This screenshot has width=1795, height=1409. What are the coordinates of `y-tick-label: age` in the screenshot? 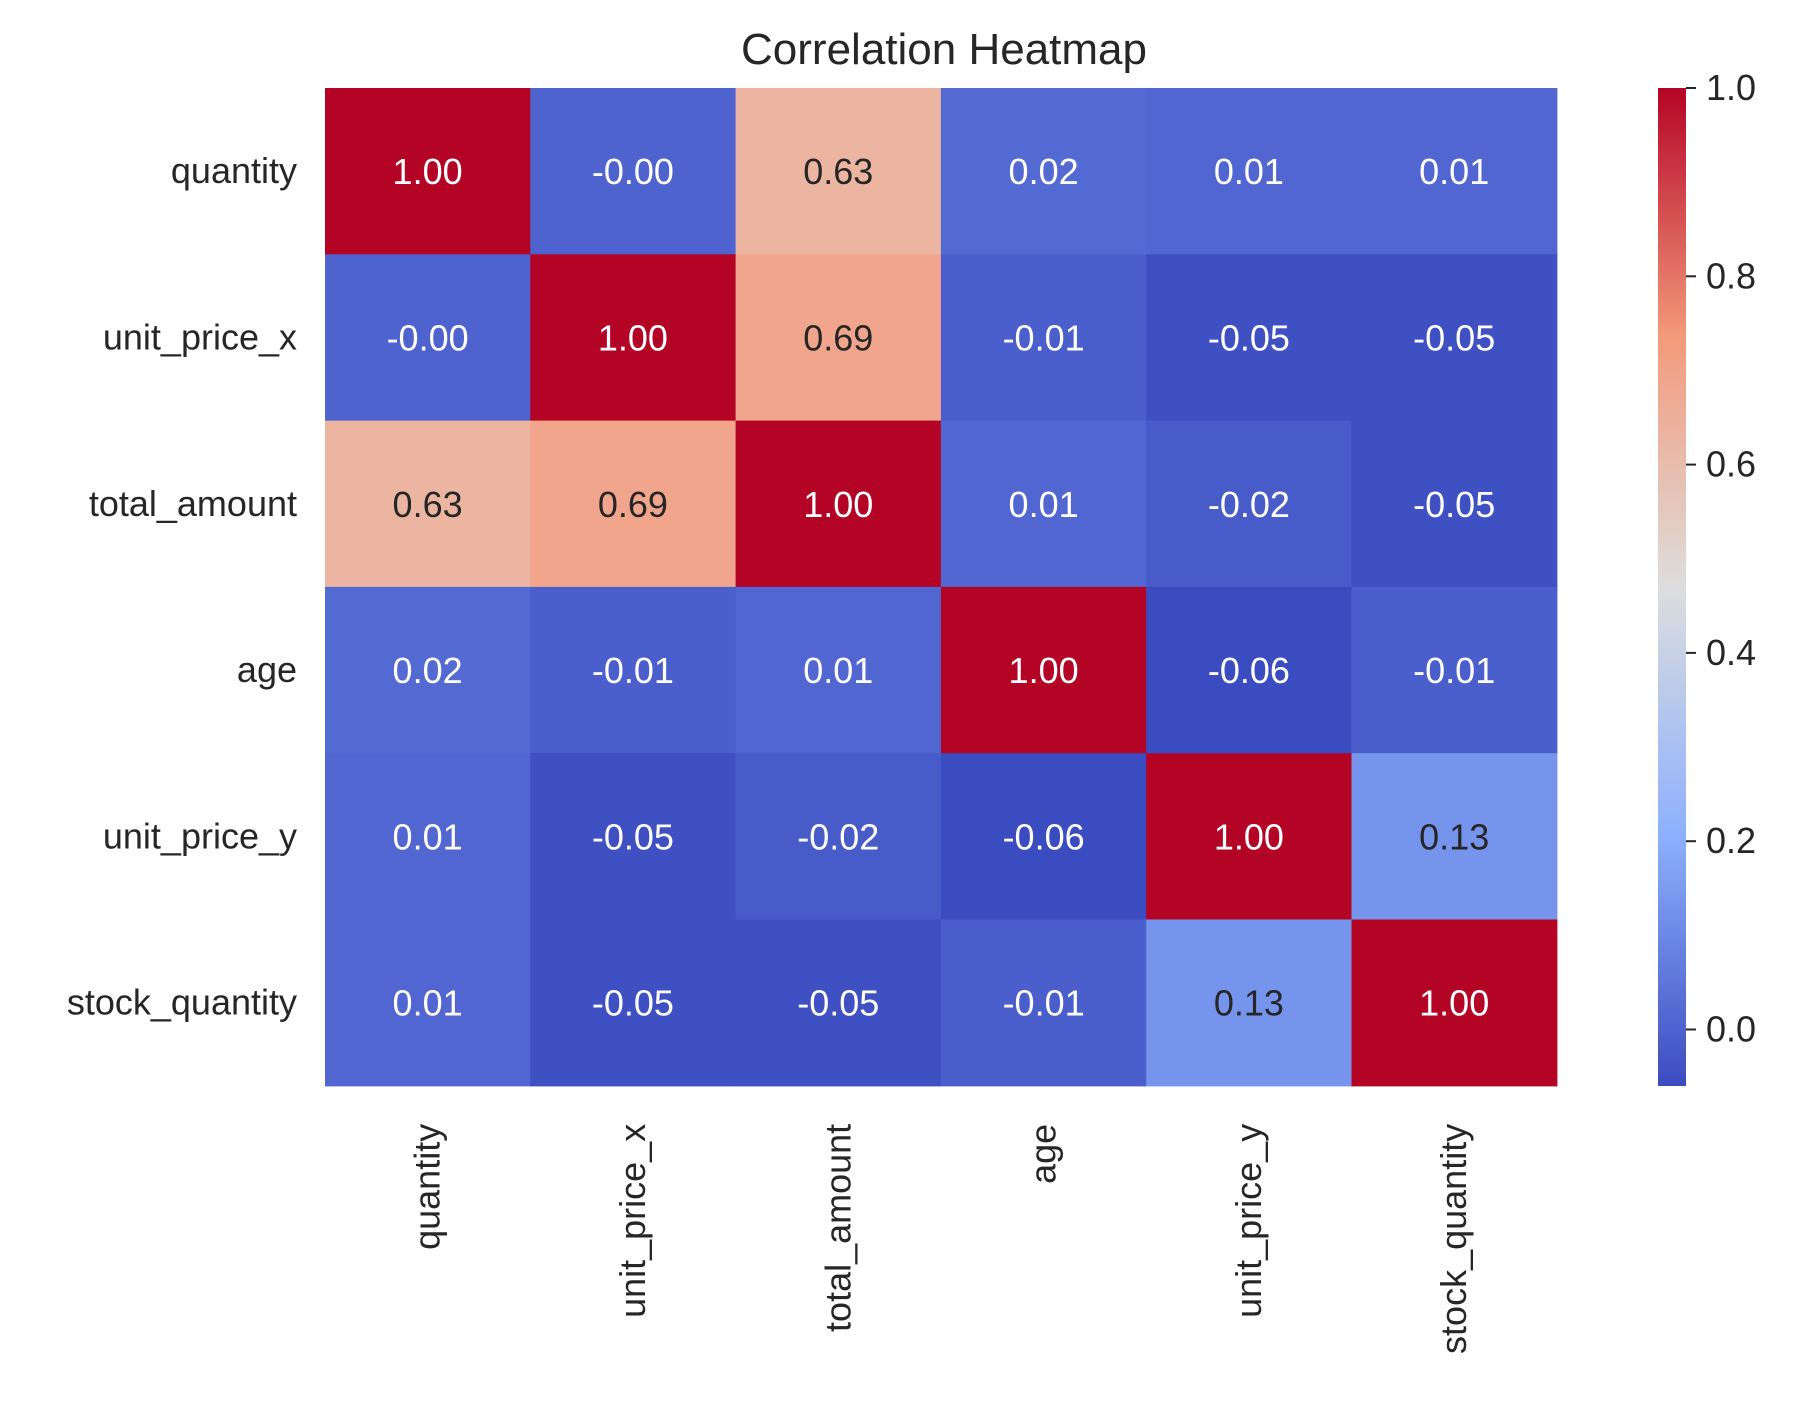 It's located at (267, 669).